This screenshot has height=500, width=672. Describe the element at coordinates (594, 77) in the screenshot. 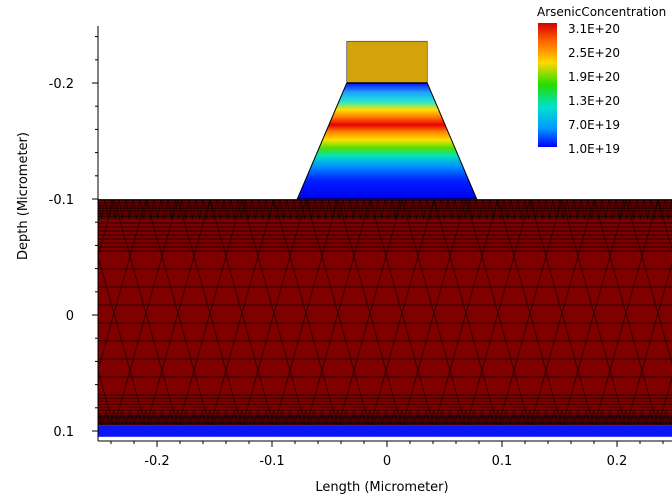

I see `legend-label: 1.9E+20` at that location.